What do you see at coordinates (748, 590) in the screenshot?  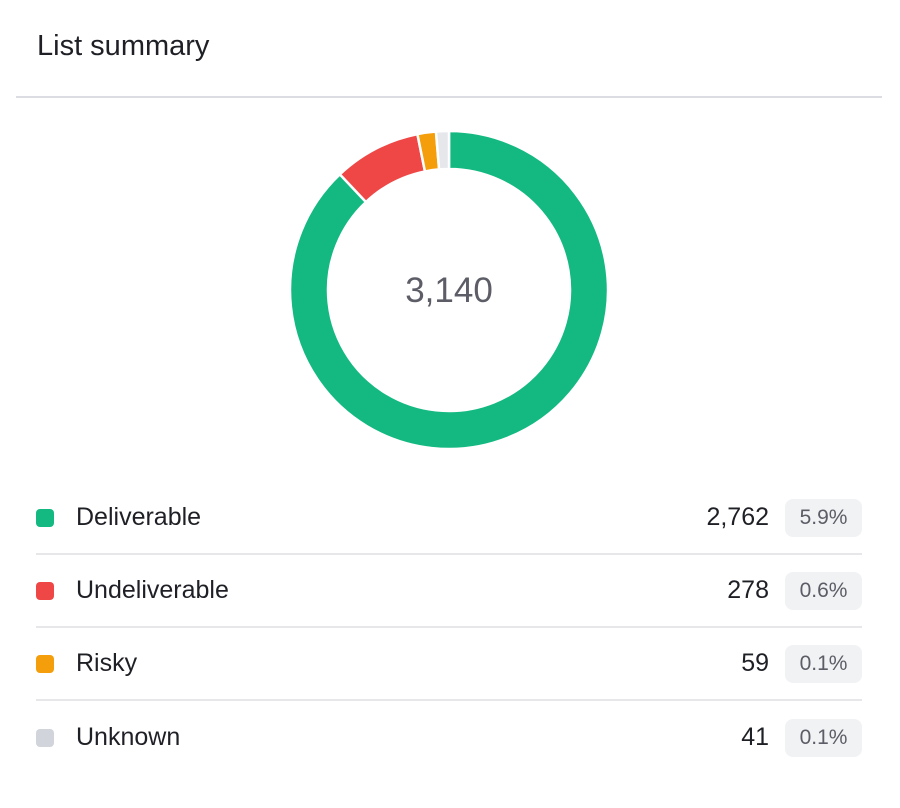 I see `legend-count: 278` at bounding box center [748, 590].